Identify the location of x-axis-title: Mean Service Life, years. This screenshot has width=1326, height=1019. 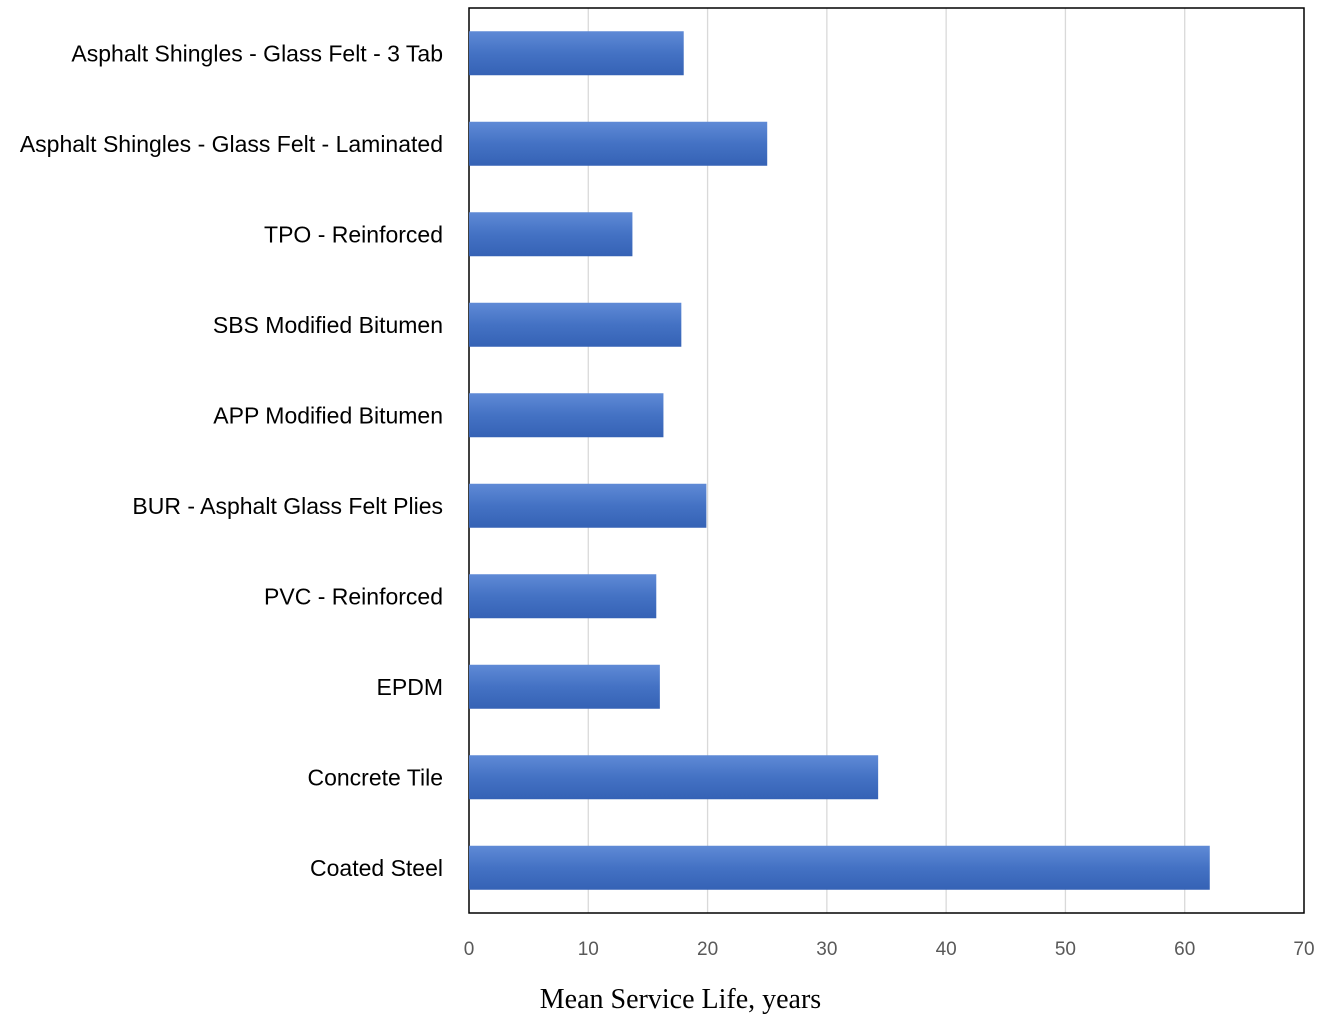
(680, 999).